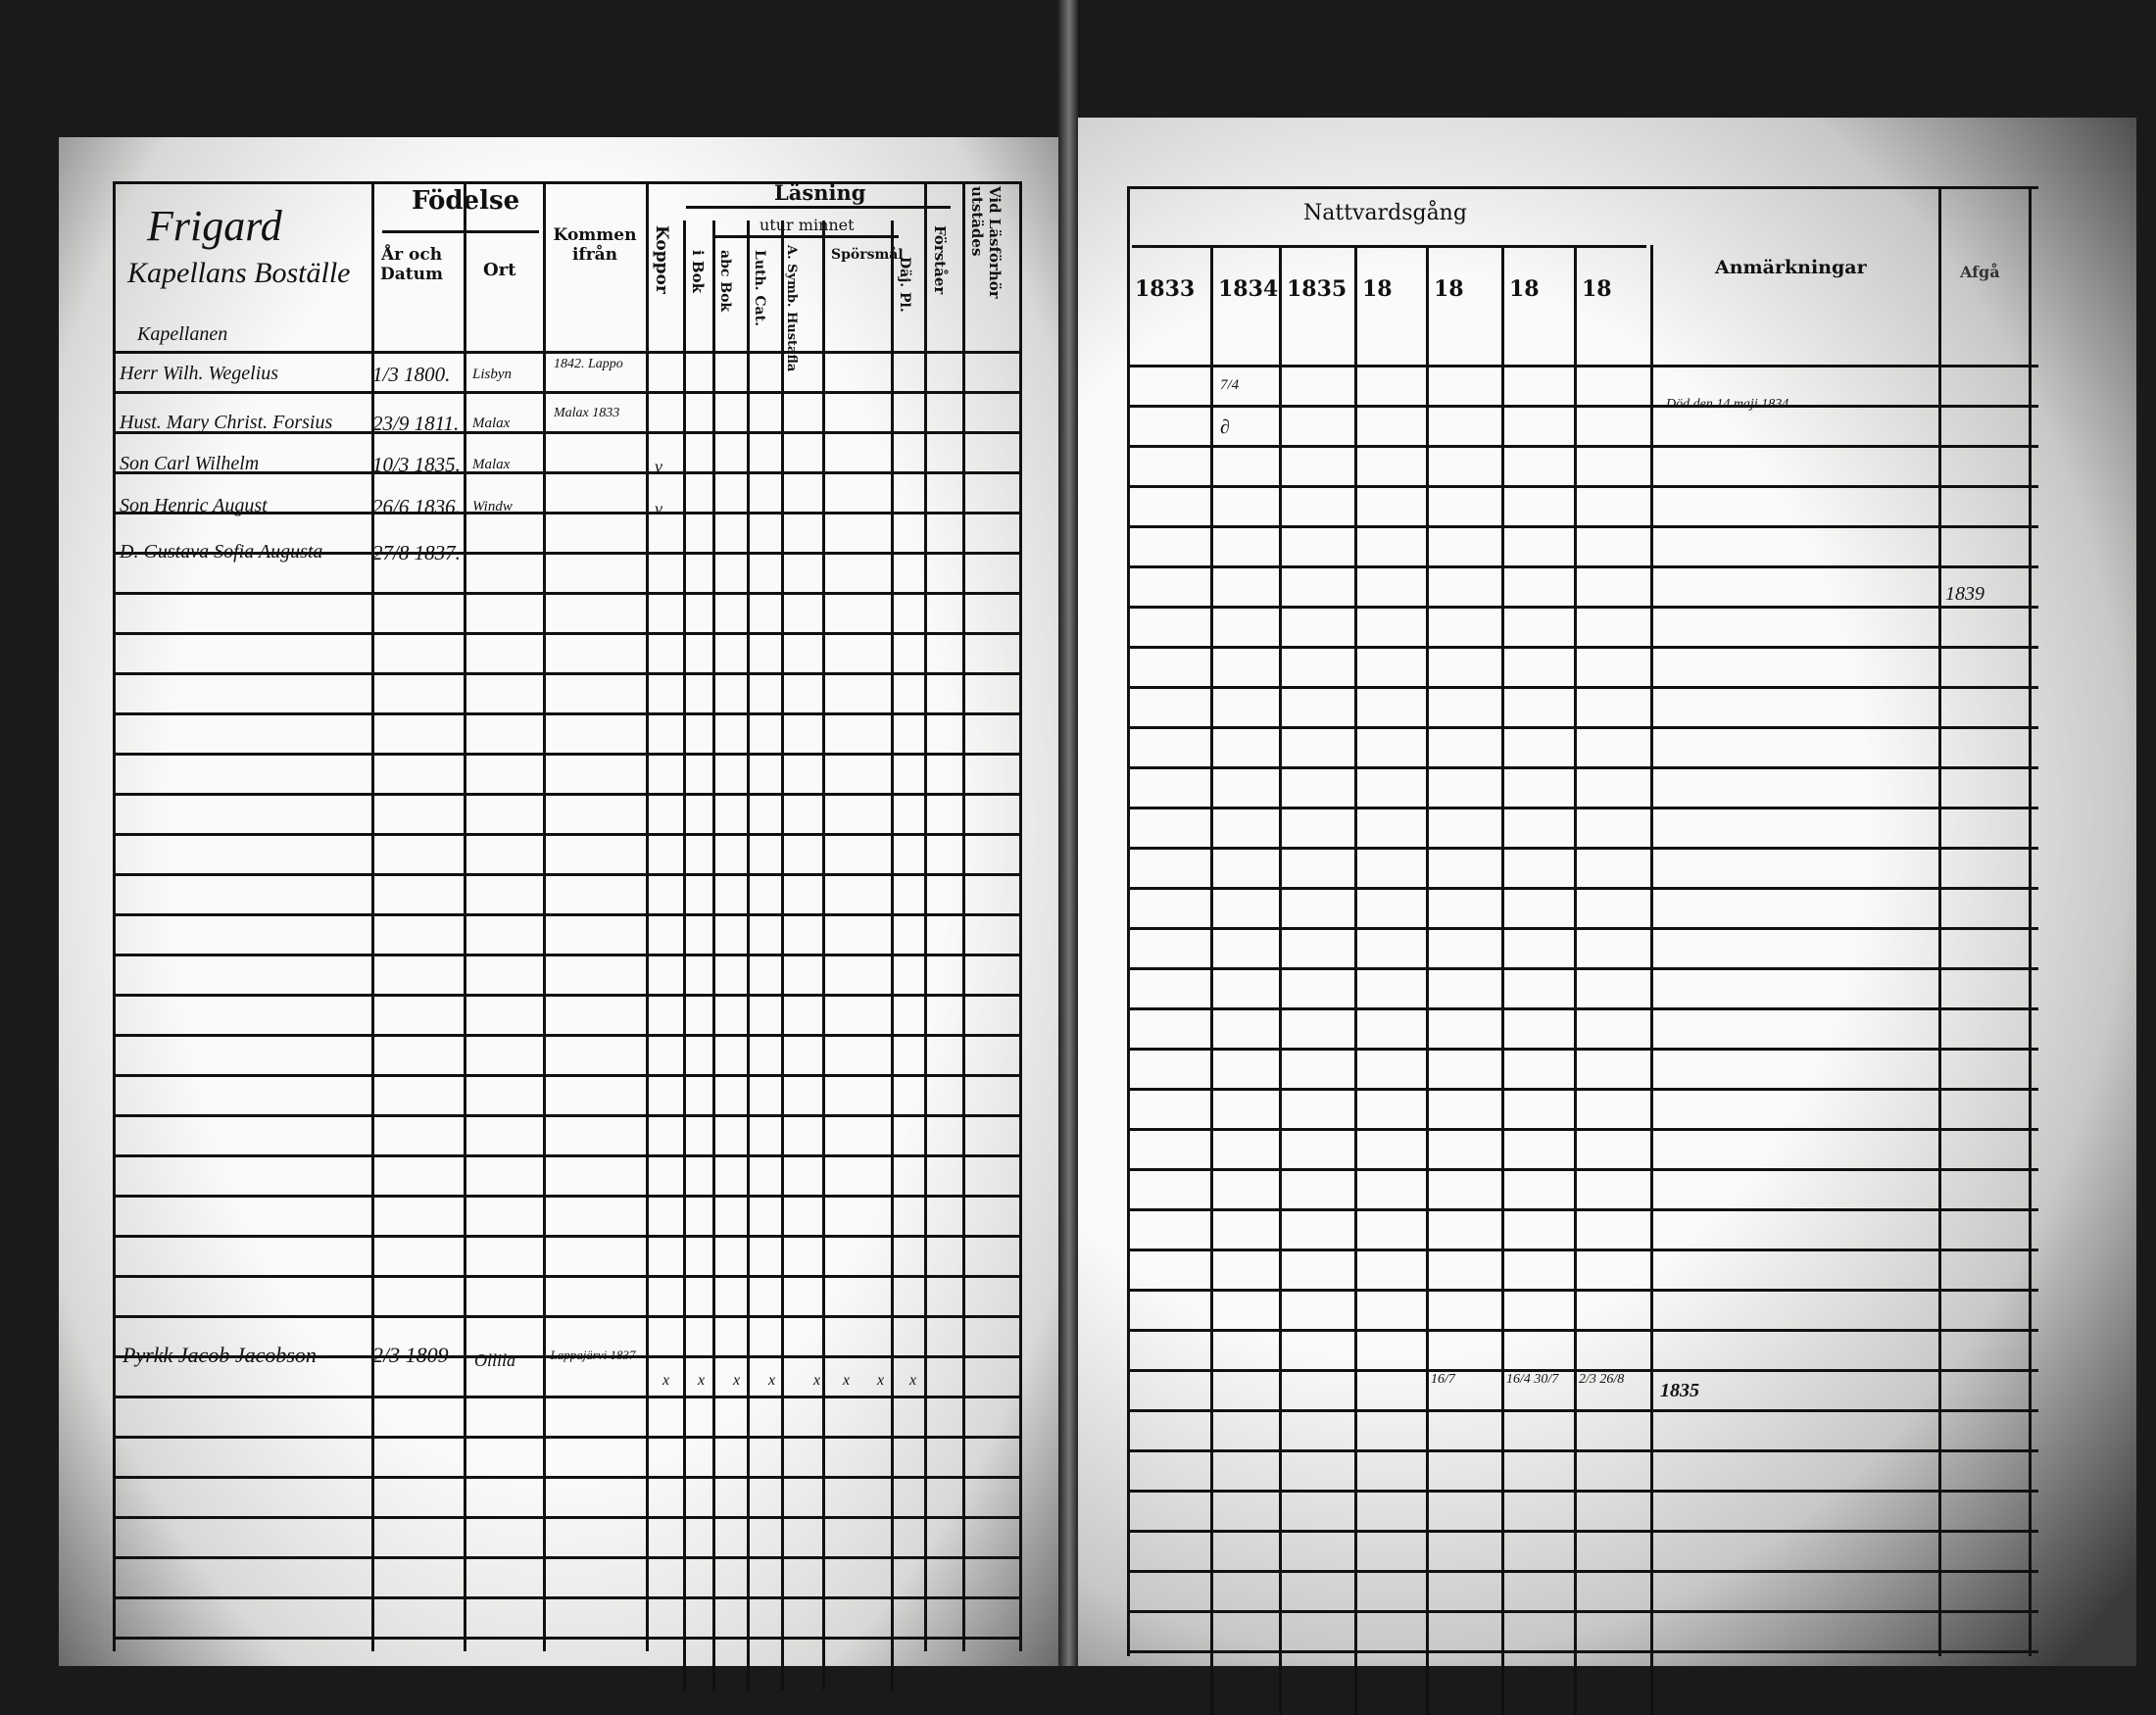 Image resolution: width=2156 pixels, height=1715 pixels. What do you see at coordinates (725, 281) in the screenshot?
I see `header-abc-bok: abc Bok` at bounding box center [725, 281].